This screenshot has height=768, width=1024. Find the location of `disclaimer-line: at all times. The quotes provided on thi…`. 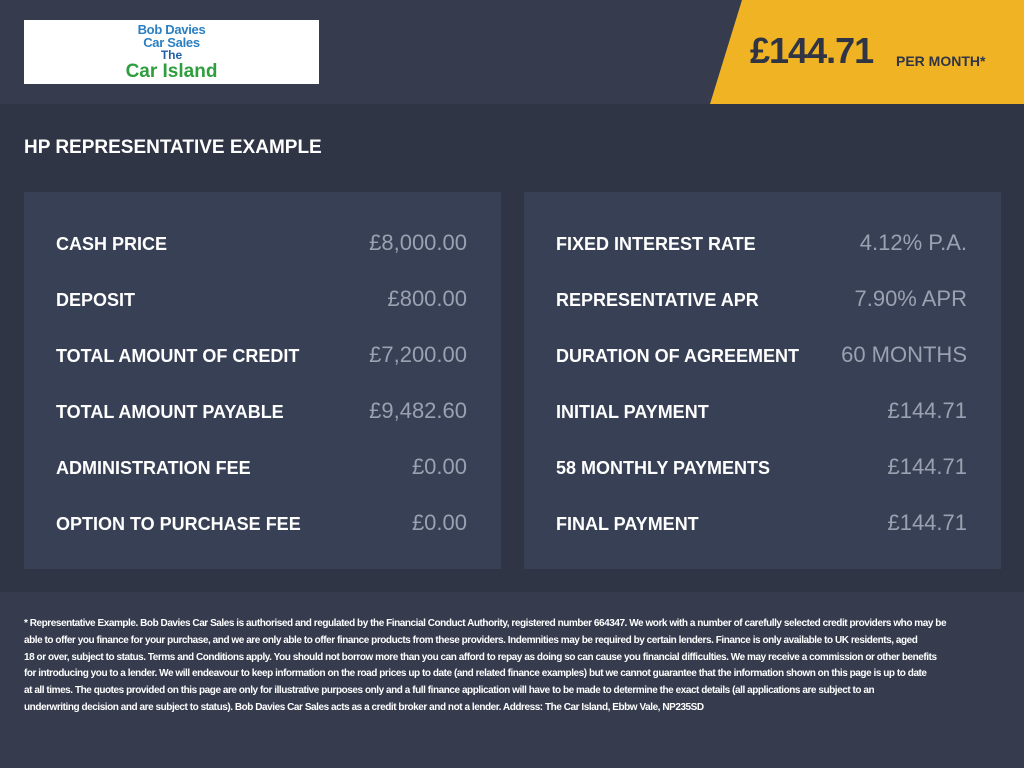

disclaimer-line: at all times. The quotes provided on thi… is located at coordinates (449, 691).